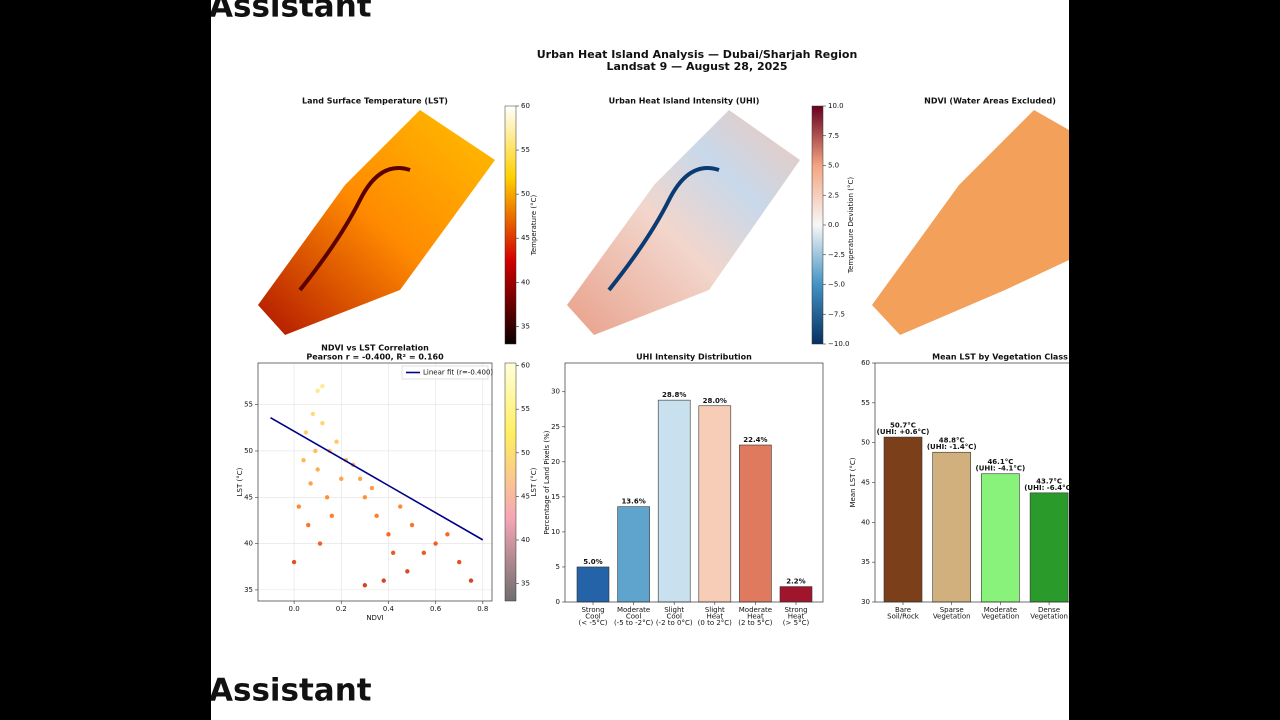 The height and width of the screenshot is (720, 1280). What do you see at coordinates (592, 562) in the screenshot?
I see `value-label: 5.0%` at bounding box center [592, 562].